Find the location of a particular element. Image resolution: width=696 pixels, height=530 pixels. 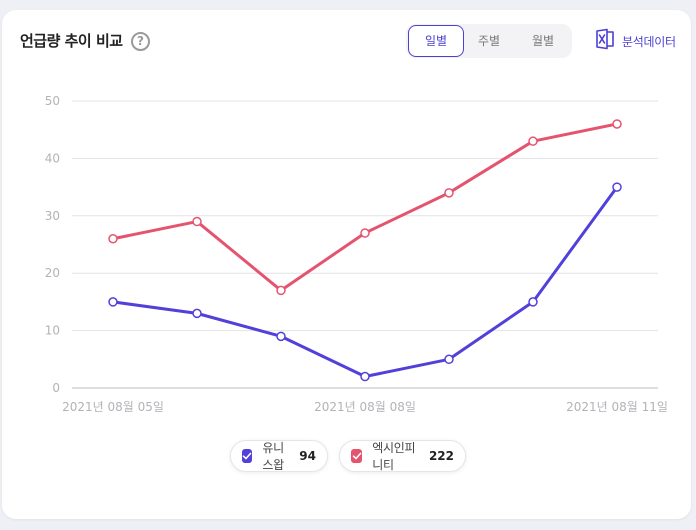

tab-daily: 일별 is located at coordinates (436, 41).